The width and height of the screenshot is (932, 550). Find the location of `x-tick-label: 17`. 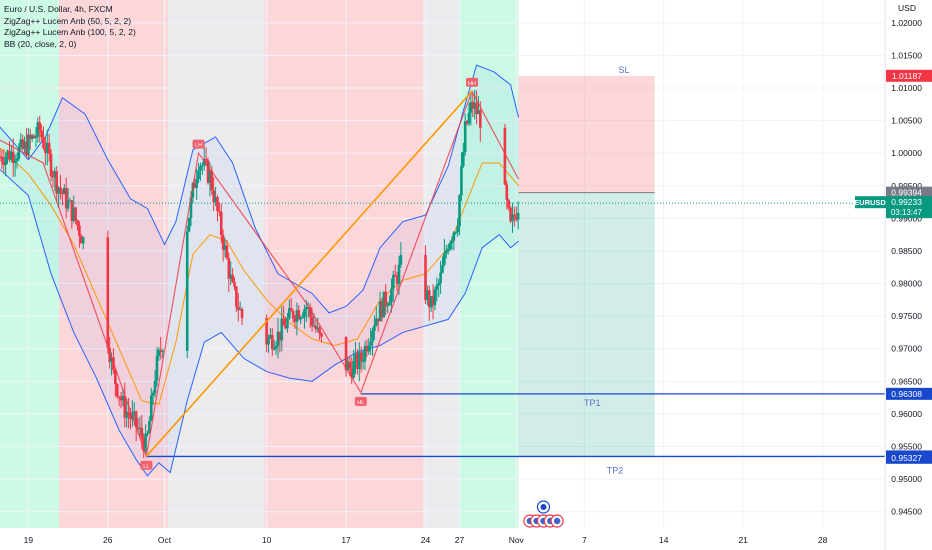

x-tick-label: 17 is located at coordinates (346, 540).